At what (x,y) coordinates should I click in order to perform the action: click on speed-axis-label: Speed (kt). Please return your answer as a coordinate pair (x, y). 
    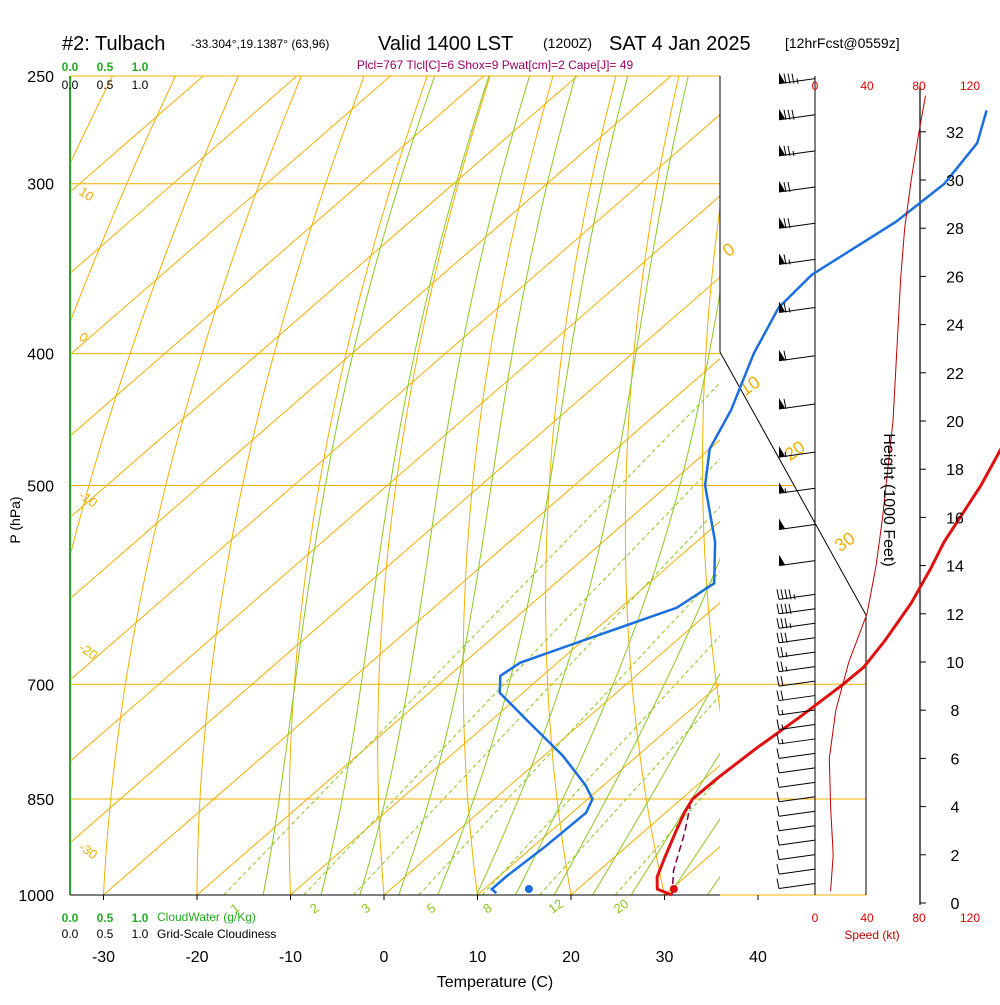
    Looking at the image, I should click on (871, 935).